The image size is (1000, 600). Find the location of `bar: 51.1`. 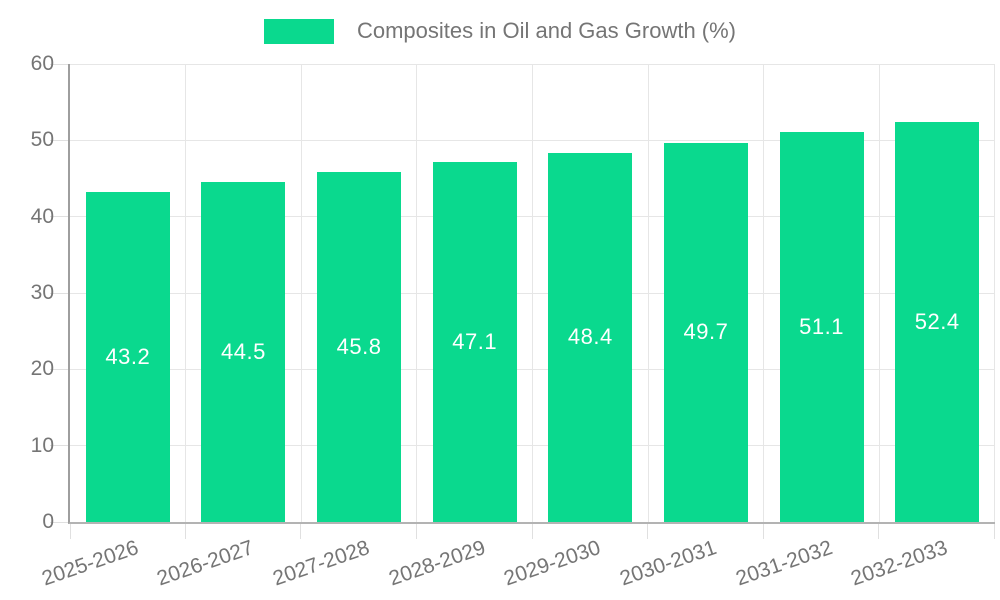

bar: 51.1 is located at coordinates (821, 326).